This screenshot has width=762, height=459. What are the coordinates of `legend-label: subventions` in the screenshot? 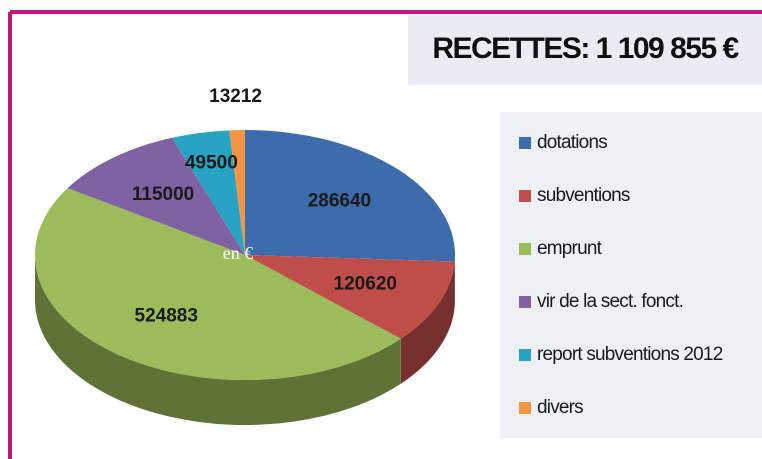 It's located at (583, 195).